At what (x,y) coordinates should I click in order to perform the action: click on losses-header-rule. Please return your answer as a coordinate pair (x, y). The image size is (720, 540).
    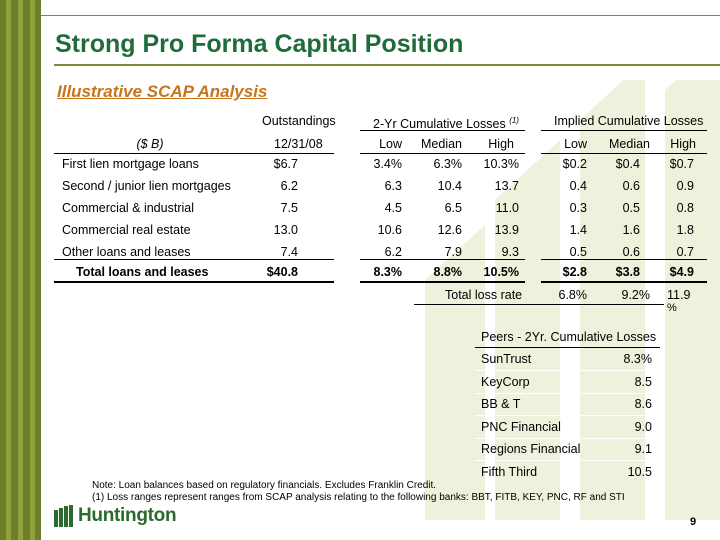
    Looking at the image, I should click on (442, 130).